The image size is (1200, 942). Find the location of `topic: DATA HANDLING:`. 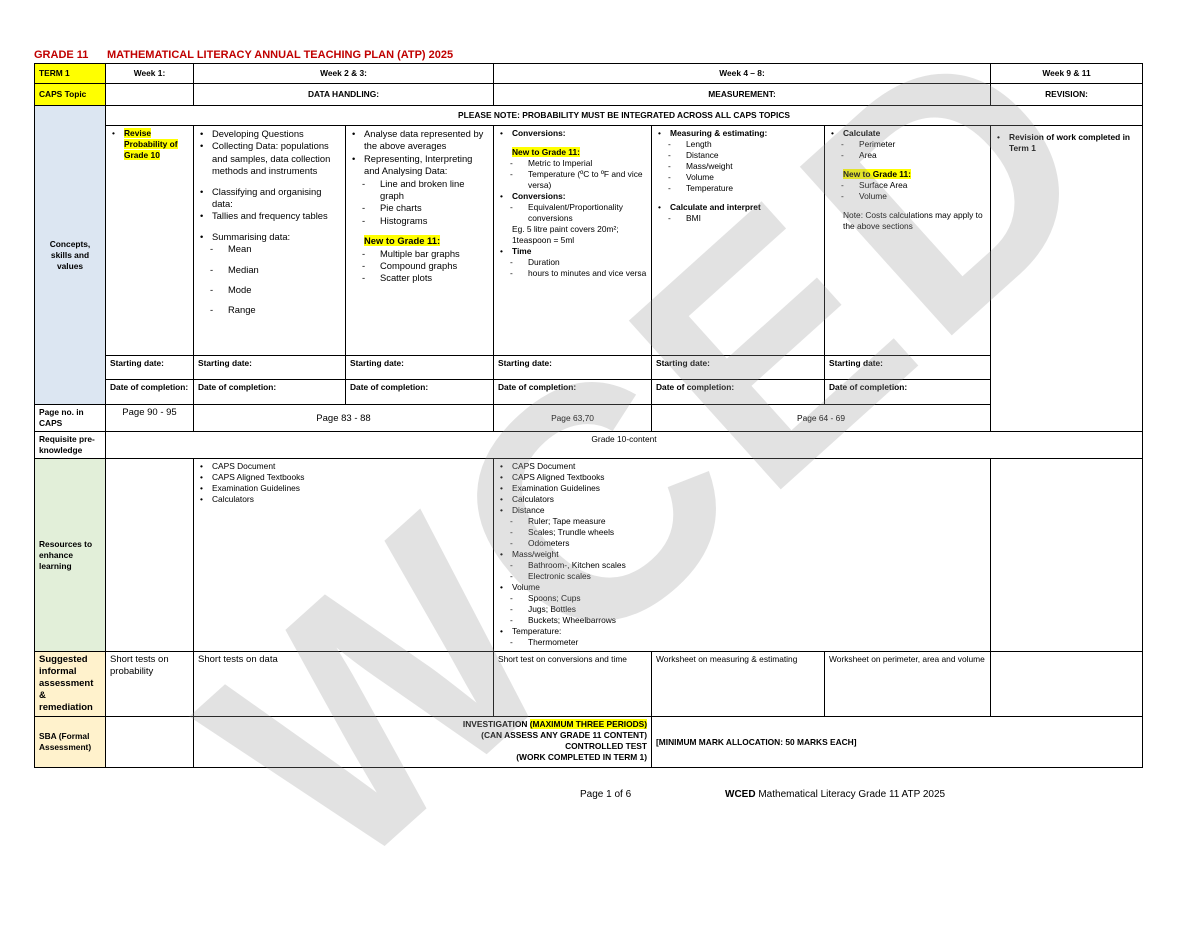

topic: DATA HANDLING: is located at coordinates (343, 94).